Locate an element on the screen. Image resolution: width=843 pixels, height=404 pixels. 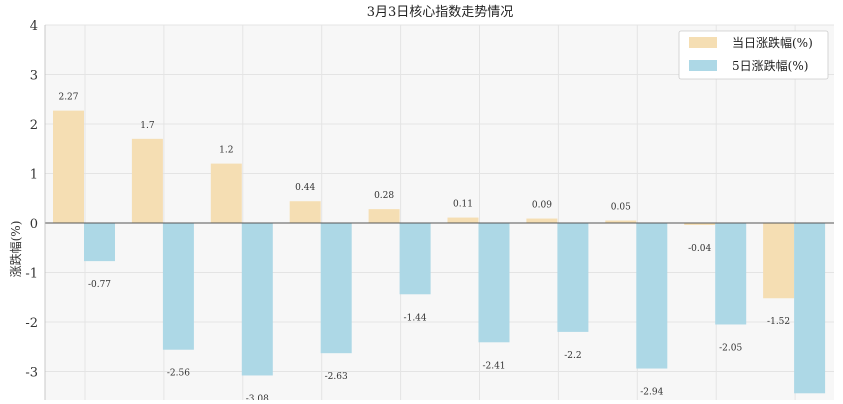
y-tick-labels: 4 3 2 1 0 -1 -2 -3 is located at coordinates (31, 200).